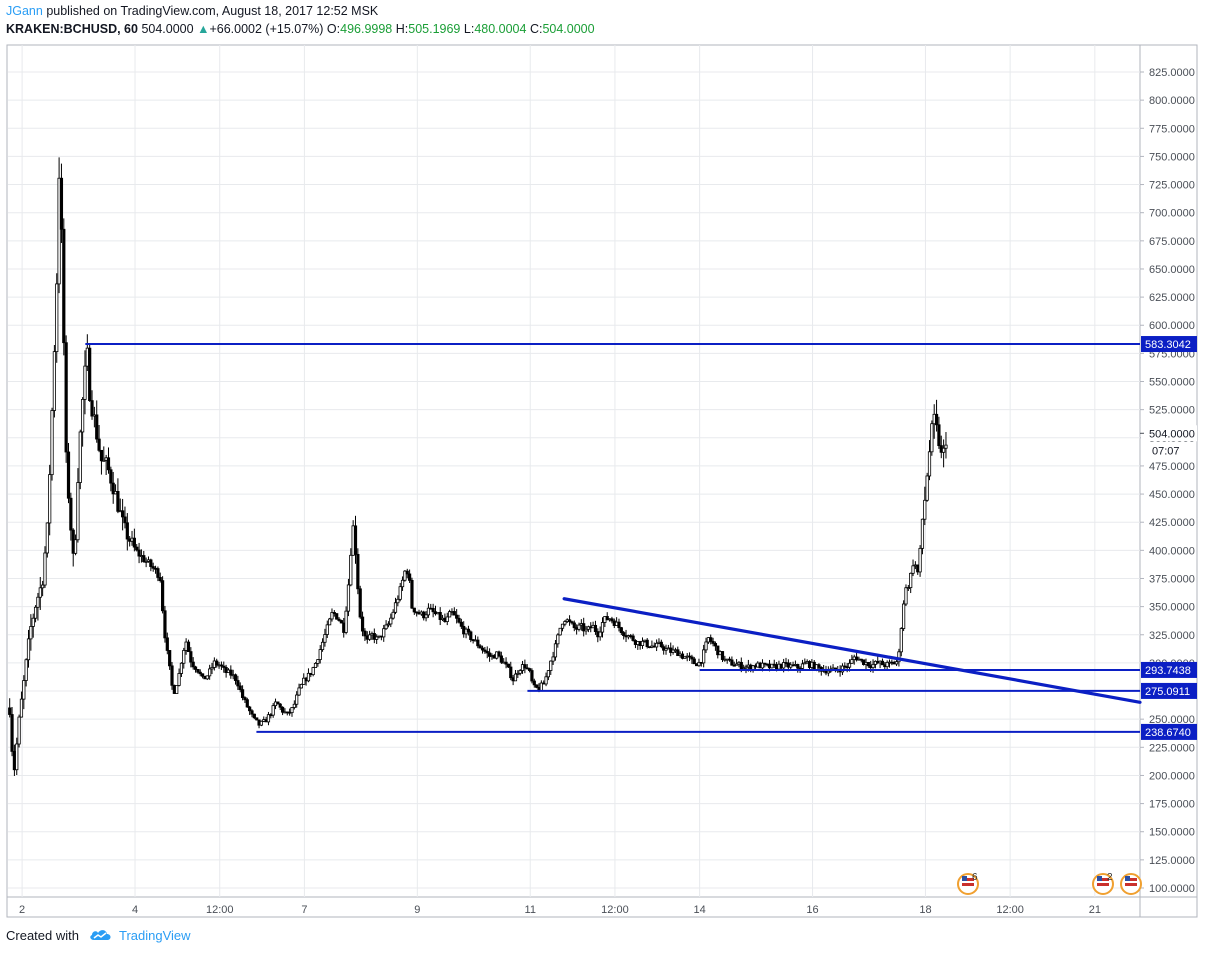  Describe the element at coordinates (1172, 889) in the screenshot. I see `price-tick-label: 100.0000` at that location.